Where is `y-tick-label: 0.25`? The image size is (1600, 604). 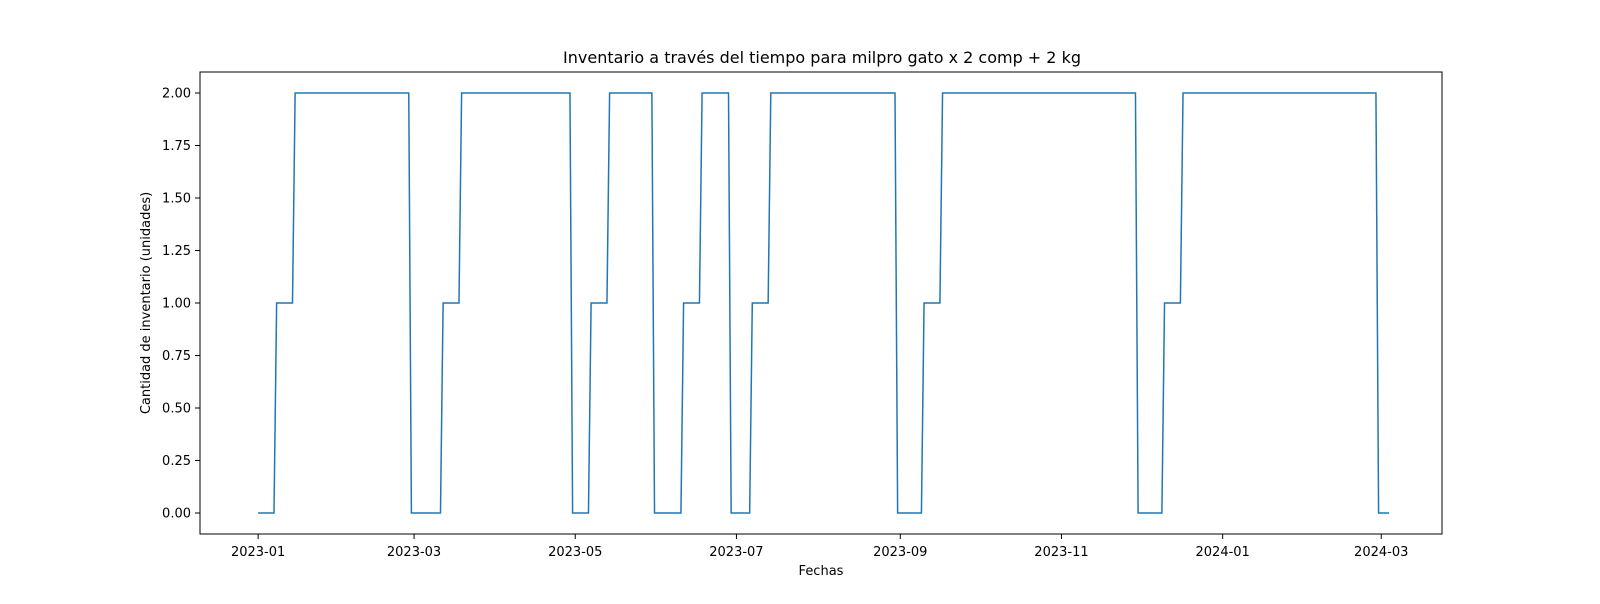 y-tick-label: 0.25 is located at coordinates (176, 461).